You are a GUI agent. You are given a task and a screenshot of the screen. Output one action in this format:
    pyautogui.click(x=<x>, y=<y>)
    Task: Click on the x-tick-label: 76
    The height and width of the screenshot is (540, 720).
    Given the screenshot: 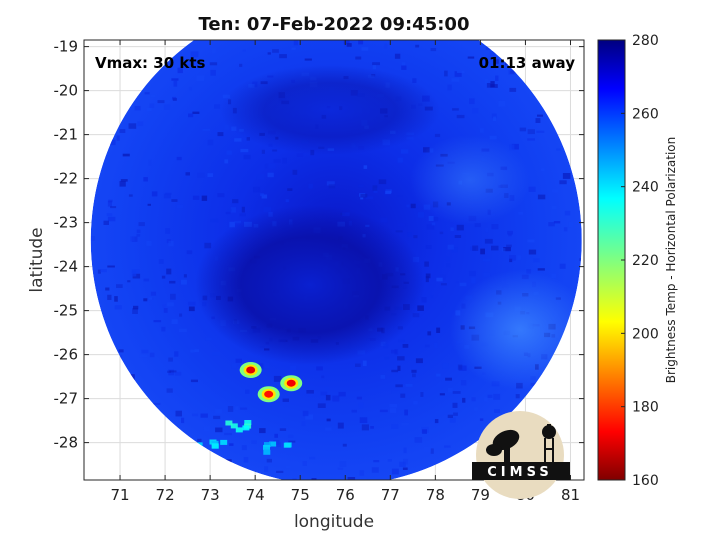 What is the action you would take?
    pyautogui.click(x=345, y=495)
    